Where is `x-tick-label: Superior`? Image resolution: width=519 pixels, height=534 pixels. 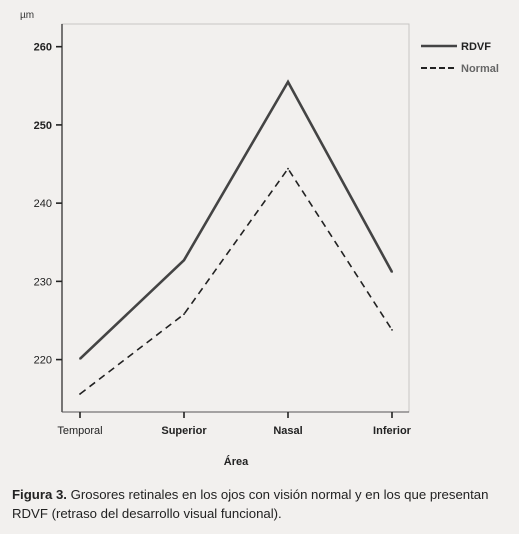 x-tick-label: Superior is located at coordinates (184, 431).